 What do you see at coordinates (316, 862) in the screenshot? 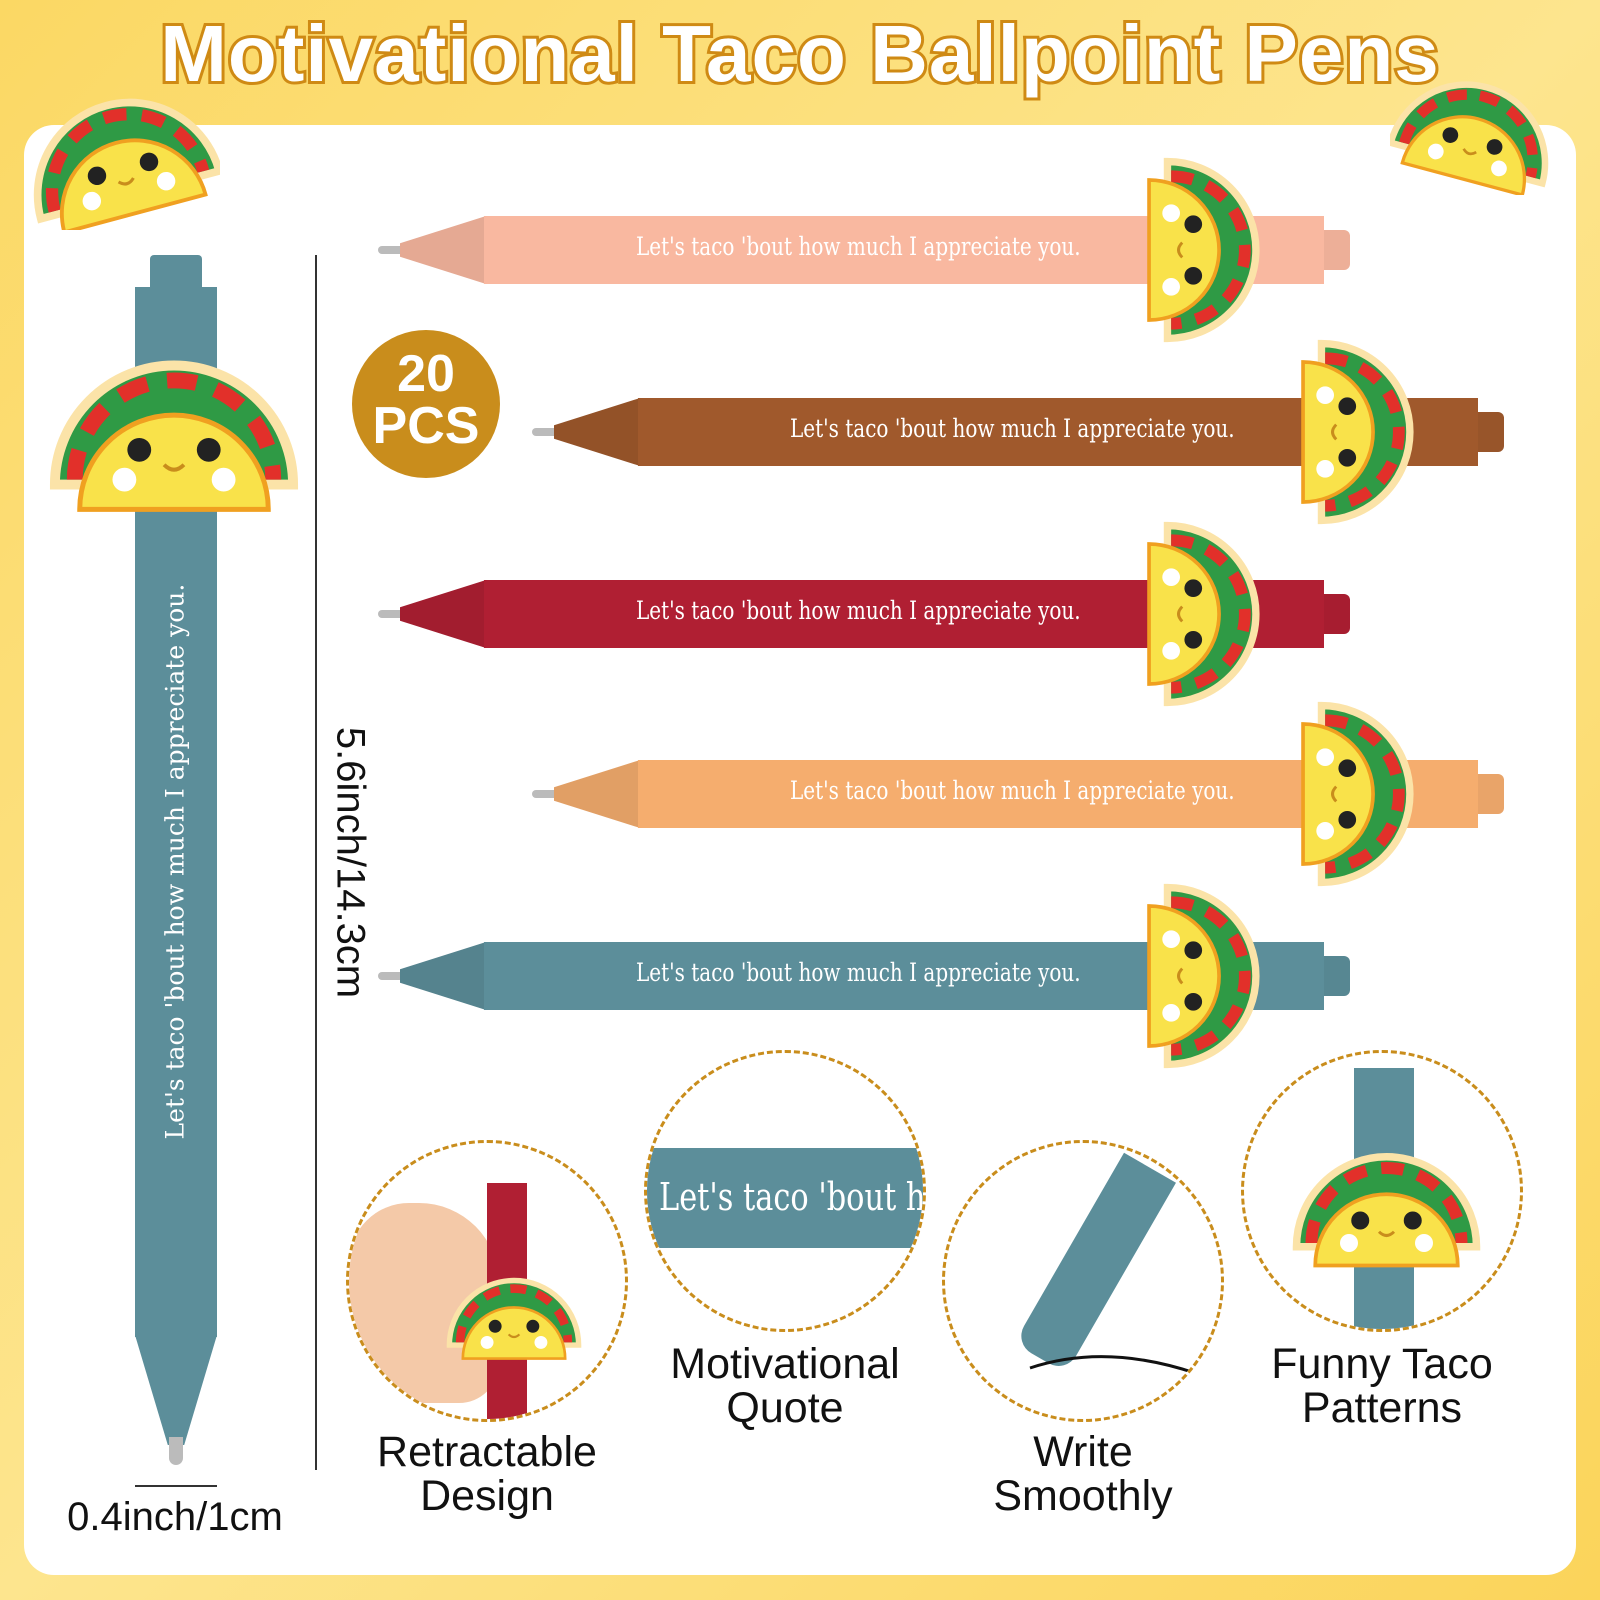
I see `length-dimension-line` at bounding box center [316, 862].